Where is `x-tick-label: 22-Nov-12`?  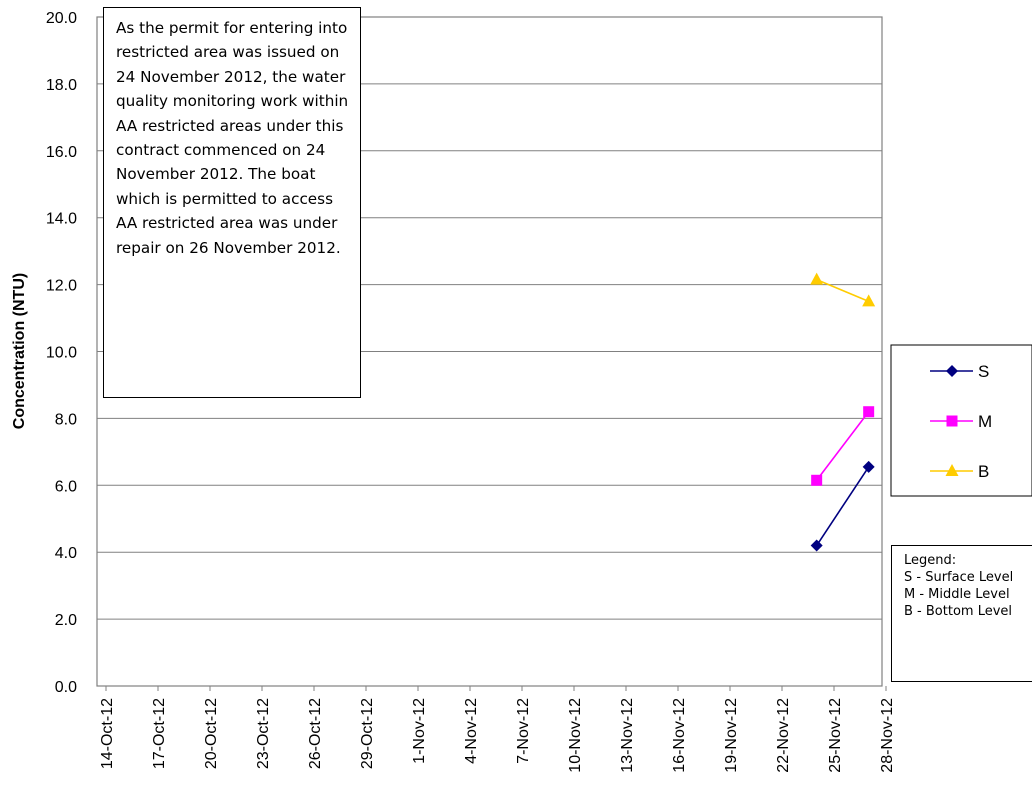
x-tick-label: 22-Nov-12 is located at coordinates (783, 735).